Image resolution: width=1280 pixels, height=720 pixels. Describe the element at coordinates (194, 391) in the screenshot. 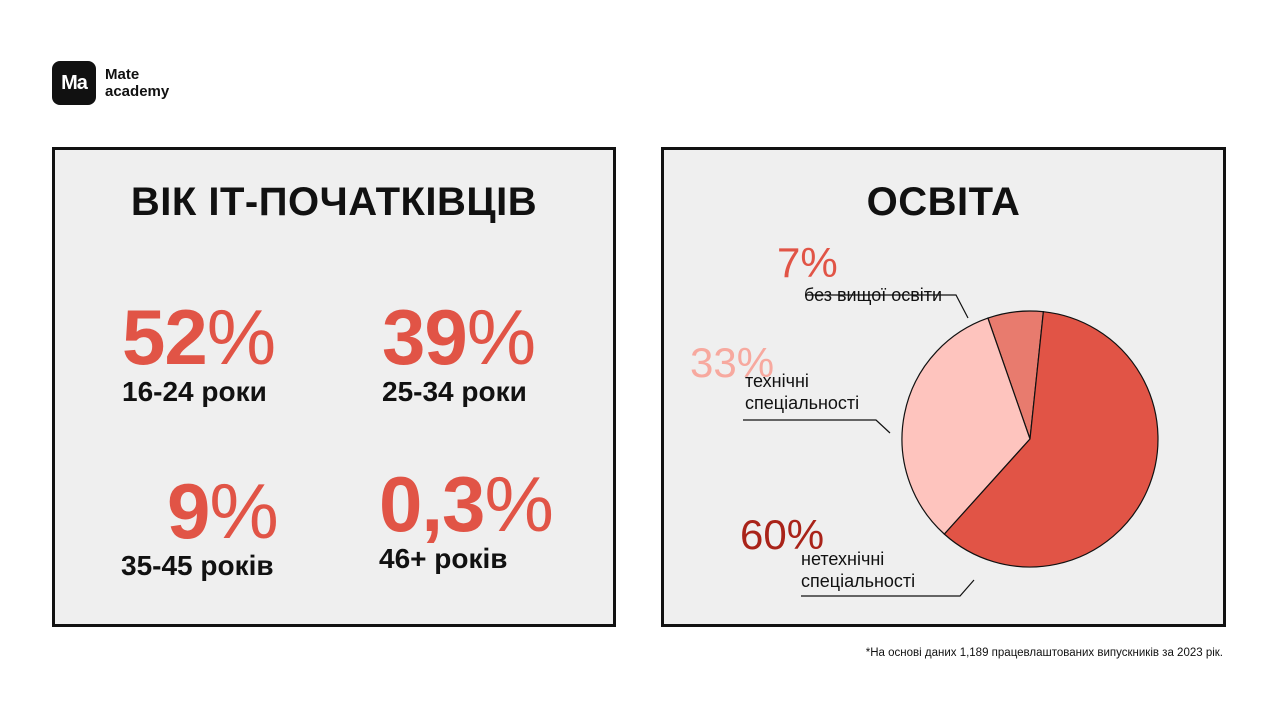

I see `age-stat-label: 16-24 роки` at that location.